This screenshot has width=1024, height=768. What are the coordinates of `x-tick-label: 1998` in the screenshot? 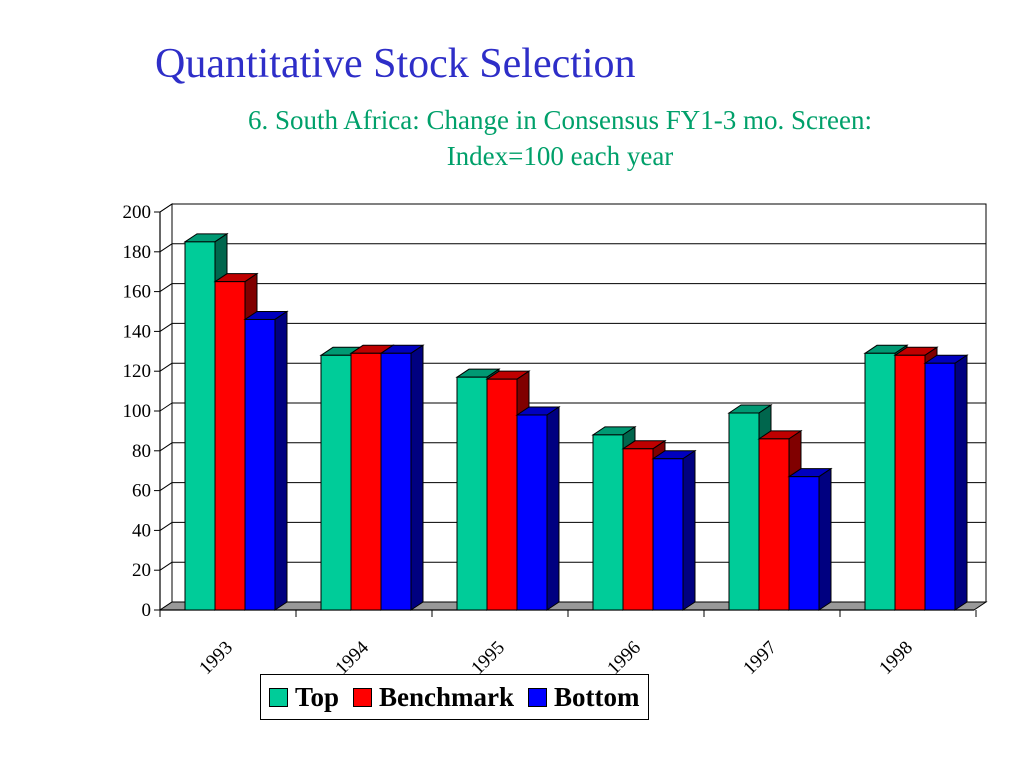 It's located at (896, 658).